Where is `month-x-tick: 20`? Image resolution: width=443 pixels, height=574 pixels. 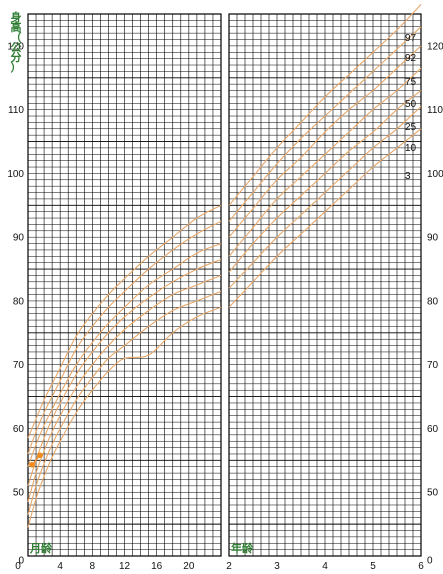 month-x-tick: 20 is located at coordinates (189, 566).